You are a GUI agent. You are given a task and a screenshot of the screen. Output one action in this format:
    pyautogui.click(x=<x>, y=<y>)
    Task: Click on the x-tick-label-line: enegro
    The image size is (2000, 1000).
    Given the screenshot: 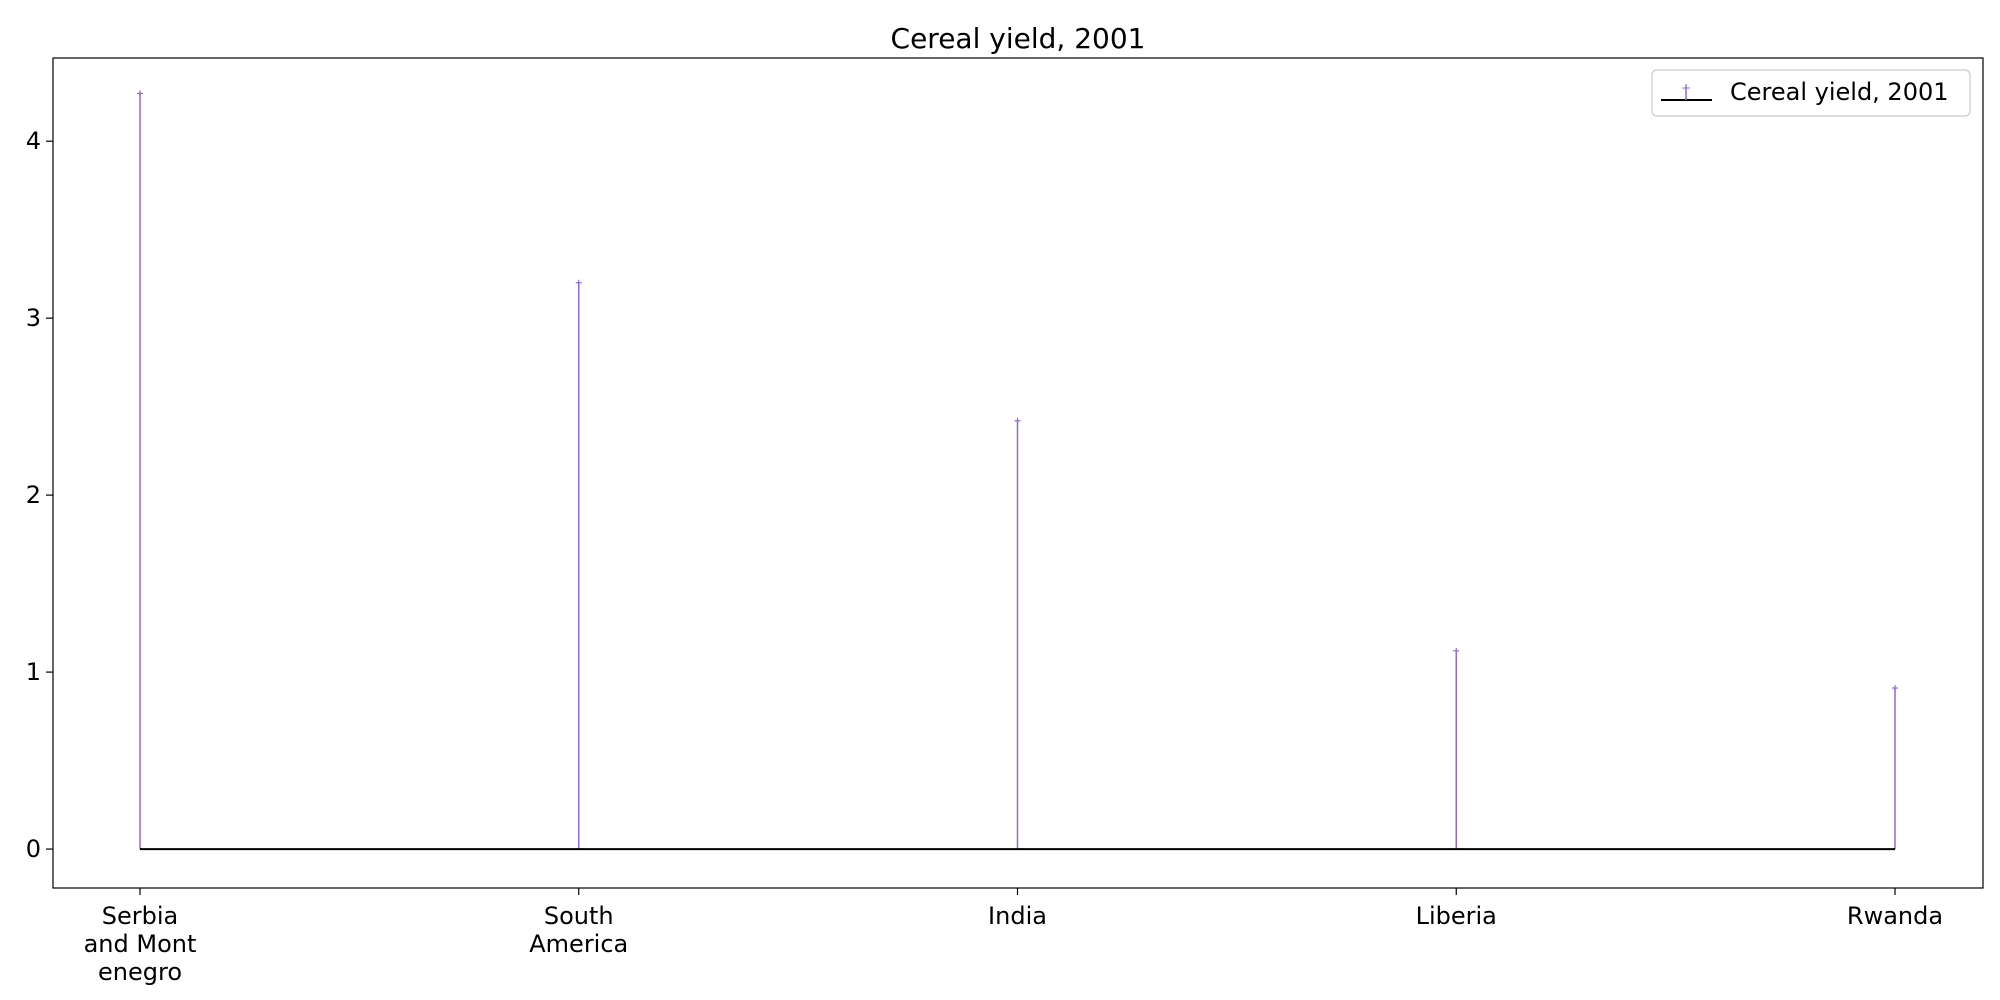 What is the action you would take?
    pyautogui.click(x=140, y=972)
    